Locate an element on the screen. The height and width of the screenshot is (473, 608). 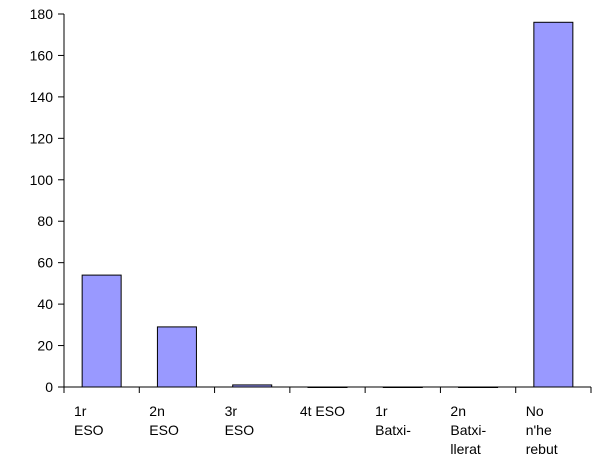
y-tick-label-160: 160 is located at coordinates (42, 55).